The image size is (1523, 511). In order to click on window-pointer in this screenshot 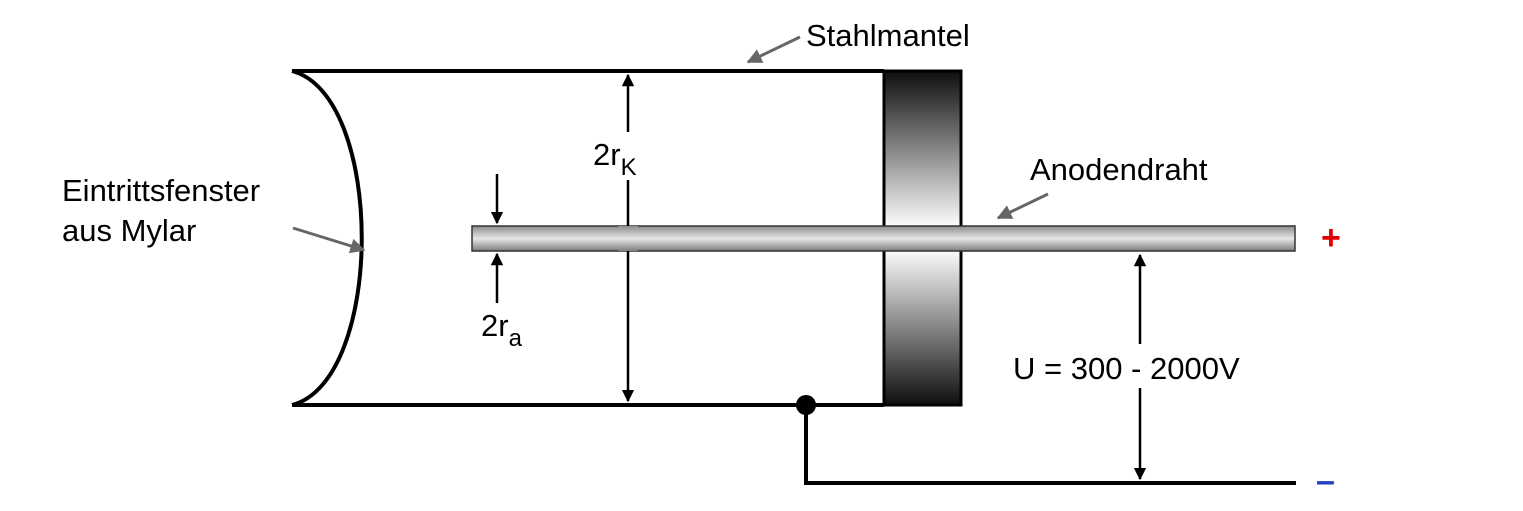, I will do `click(329, 240)`.